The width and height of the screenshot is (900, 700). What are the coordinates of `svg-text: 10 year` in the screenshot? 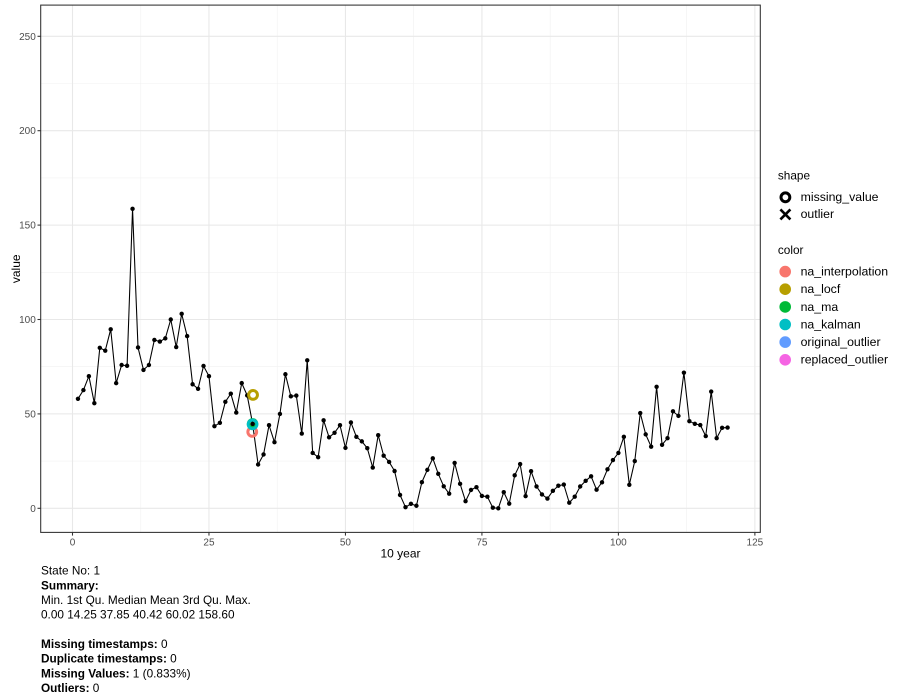 It's located at (400, 554).